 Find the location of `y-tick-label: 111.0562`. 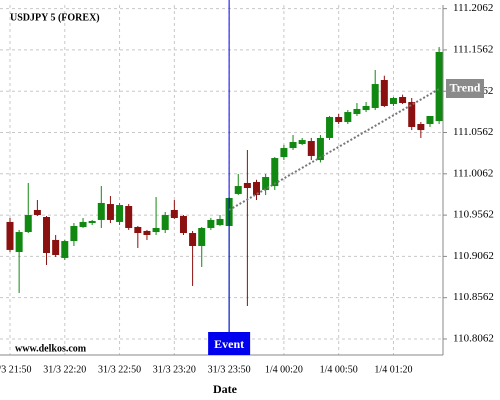

y-tick-label: 111.0562 is located at coordinates (473, 132).